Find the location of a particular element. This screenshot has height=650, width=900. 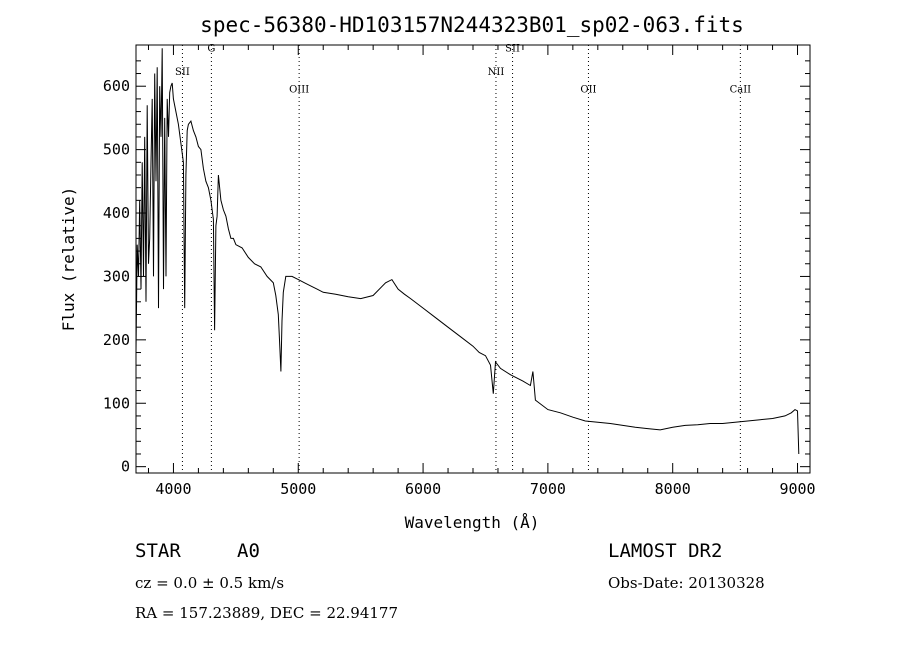

reference-line-labels: SII G OIII NII SII OII CaII is located at coordinates (463, 69).